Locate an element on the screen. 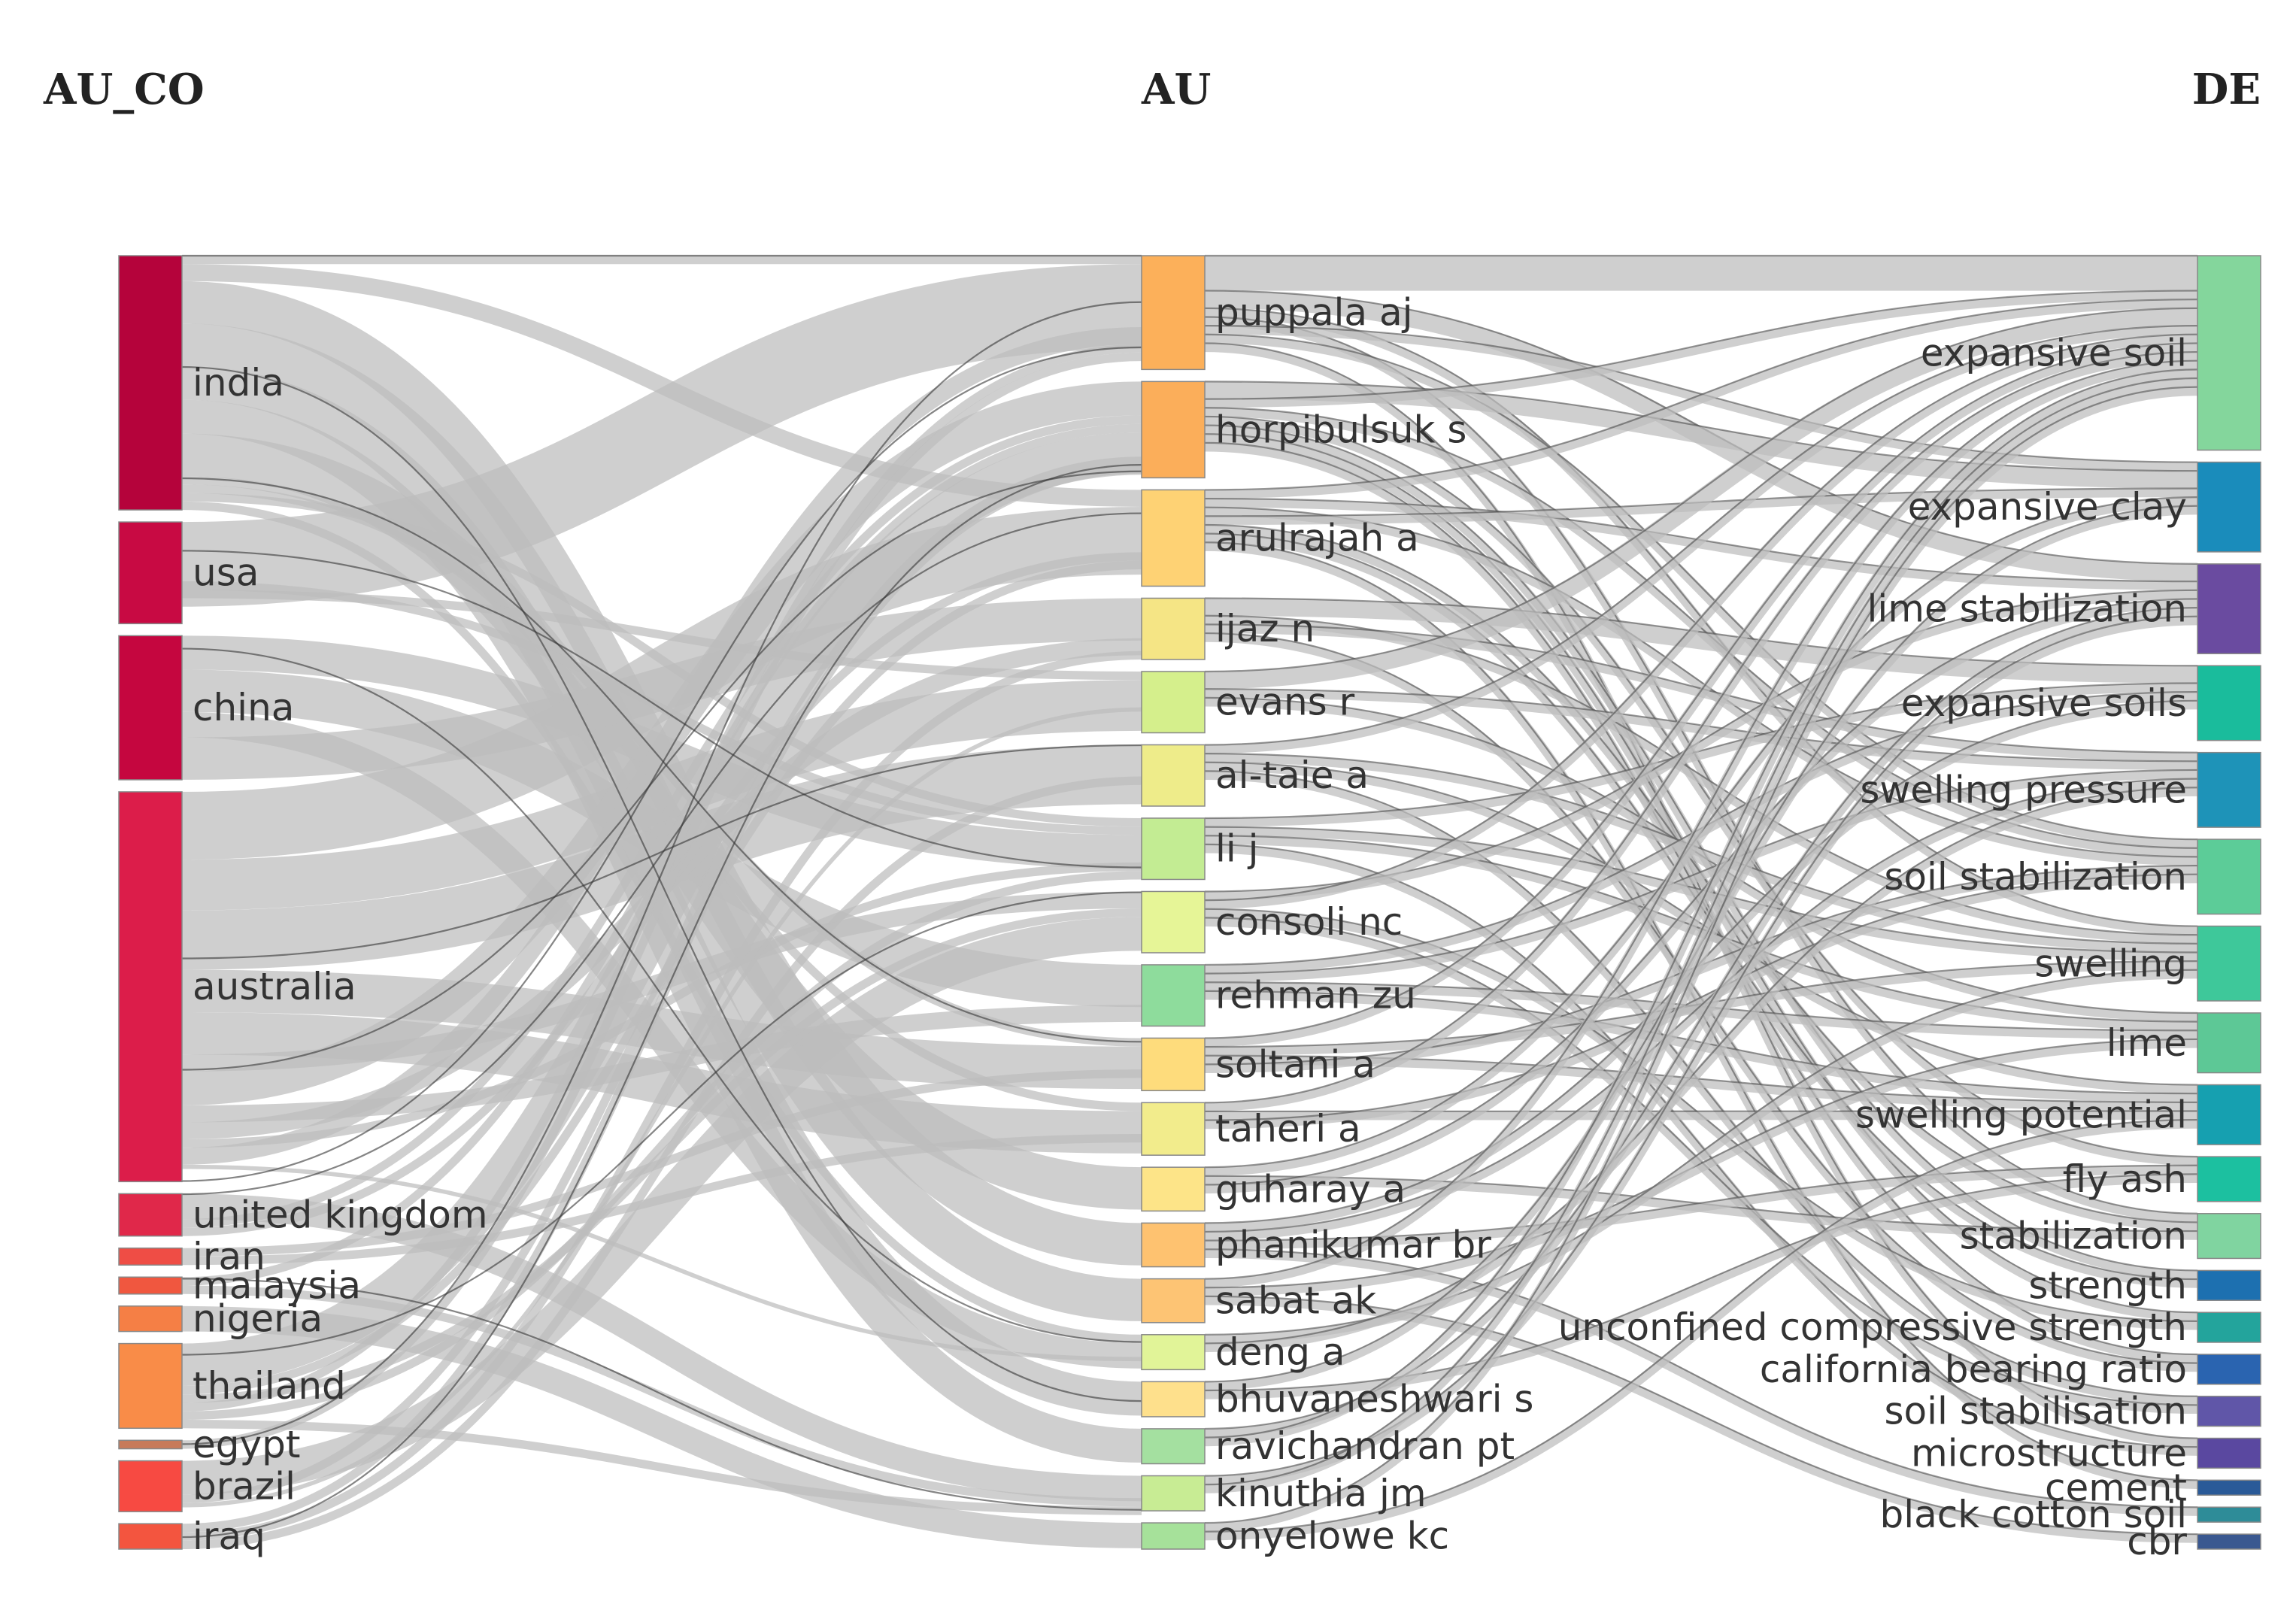 Image resolution: width=2296 pixels, height=1601 pixels. node-soltani-a is located at coordinates (1173, 1064).